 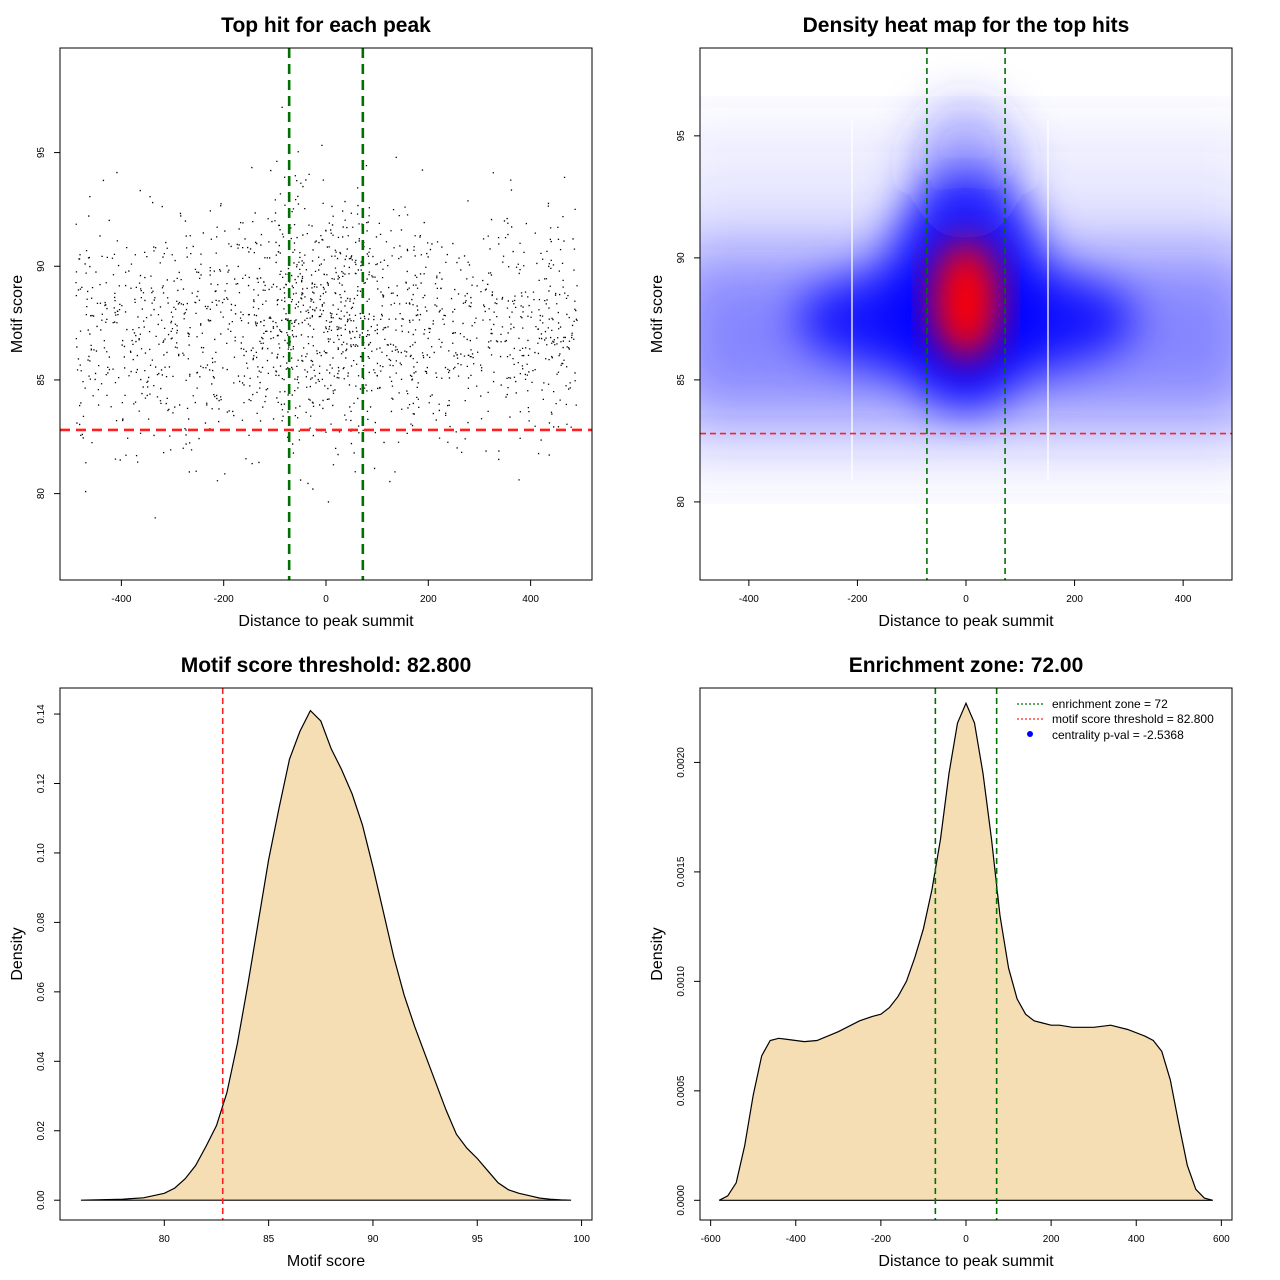 What do you see at coordinates (966, 665) in the screenshot?
I see `chart-title: Enrichment zone: 72.00` at bounding box center [966, 665].